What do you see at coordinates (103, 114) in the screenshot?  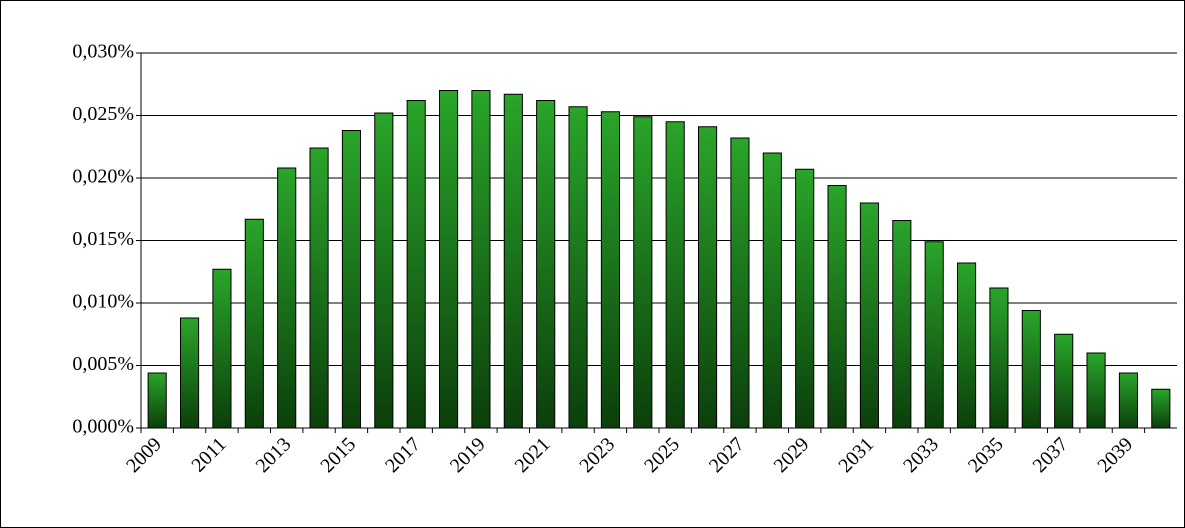 I see `y-tick-label: 0,025%` at bounding box center [103, 114].